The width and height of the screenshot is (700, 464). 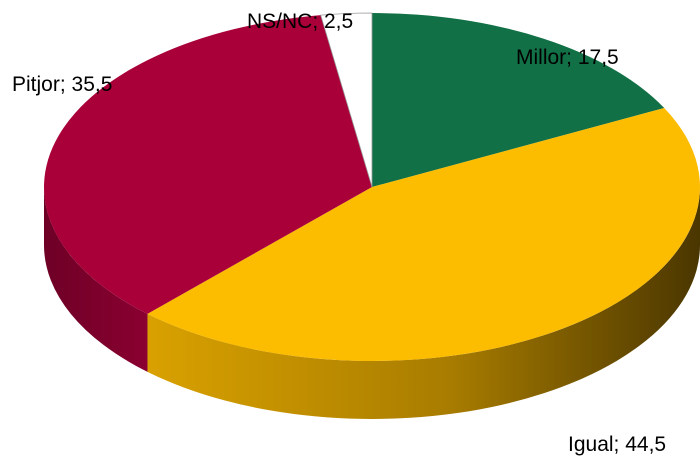 What do you see at coordinates (62, 84) in the screenshot?
I see `slice-label-pitjor: Pitjor; 35,5` at bounding box center [62, 84].